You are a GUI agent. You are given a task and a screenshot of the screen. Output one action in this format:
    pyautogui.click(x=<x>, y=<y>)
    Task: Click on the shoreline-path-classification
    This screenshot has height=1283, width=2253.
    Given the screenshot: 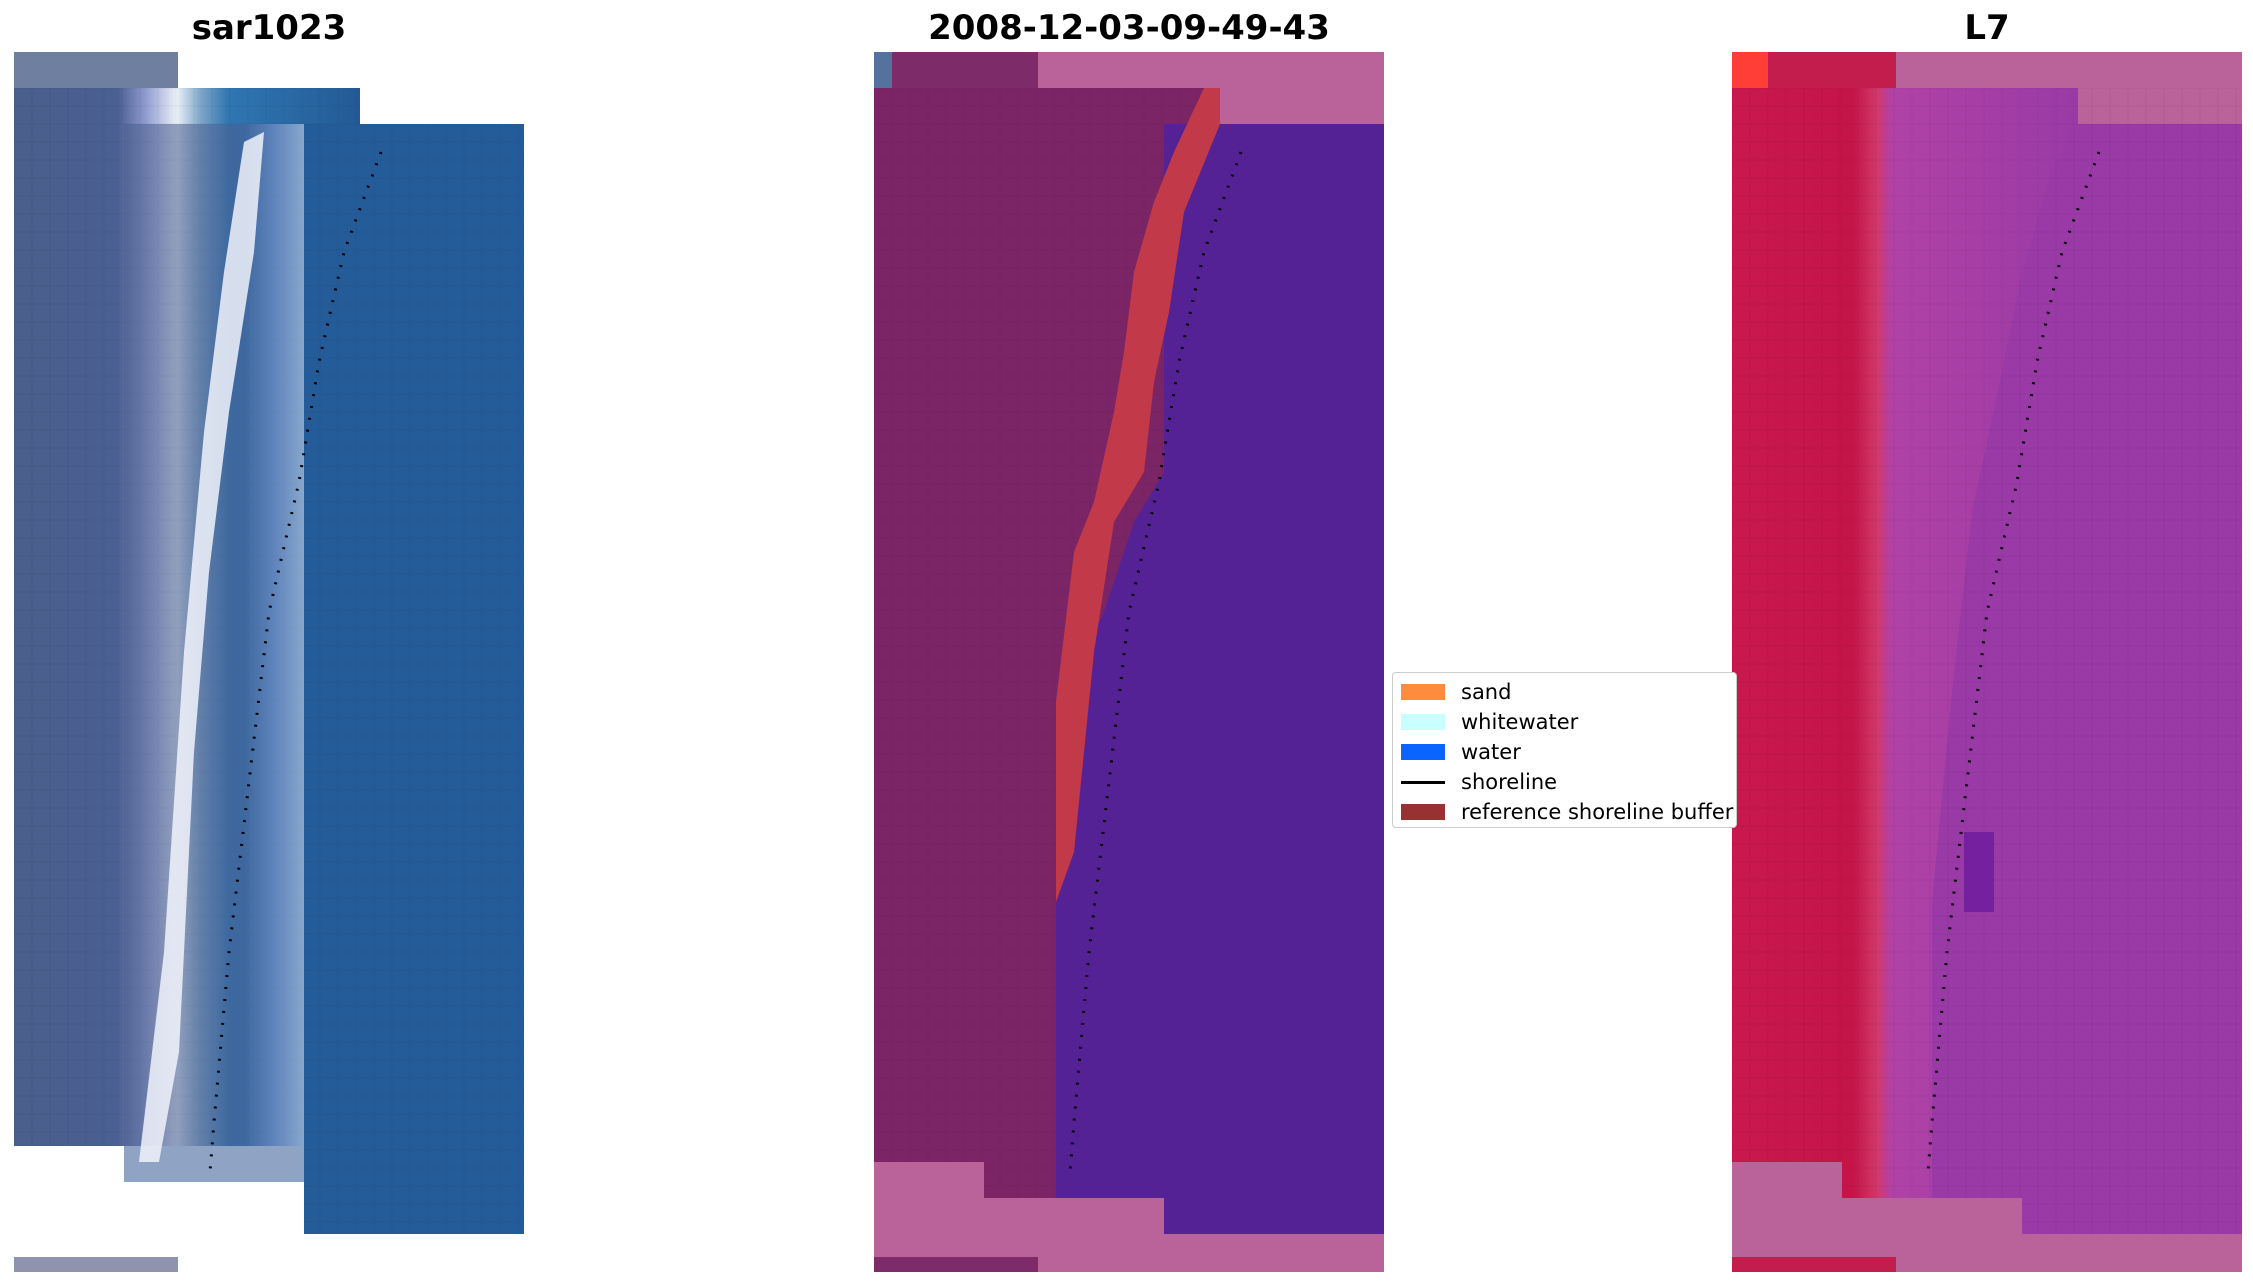 What is the action you would take?
    pyautogui.click(x=1155, y=662)
    